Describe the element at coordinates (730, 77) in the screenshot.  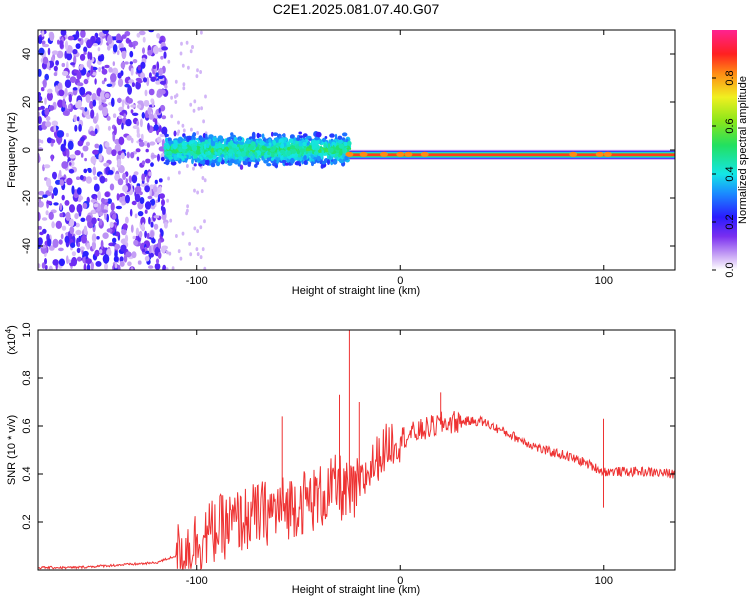
I see `colorbar-tick-label: 0.8` at that location.